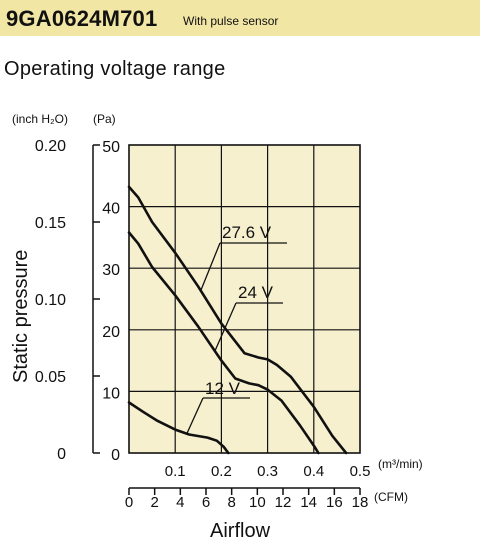 Image resolution: width=480 pixels, height=544 pixels. Describe the element at coordinates (231, 21) in the screenshot. I see `model-subtitle: With pulse sensor` at that location.